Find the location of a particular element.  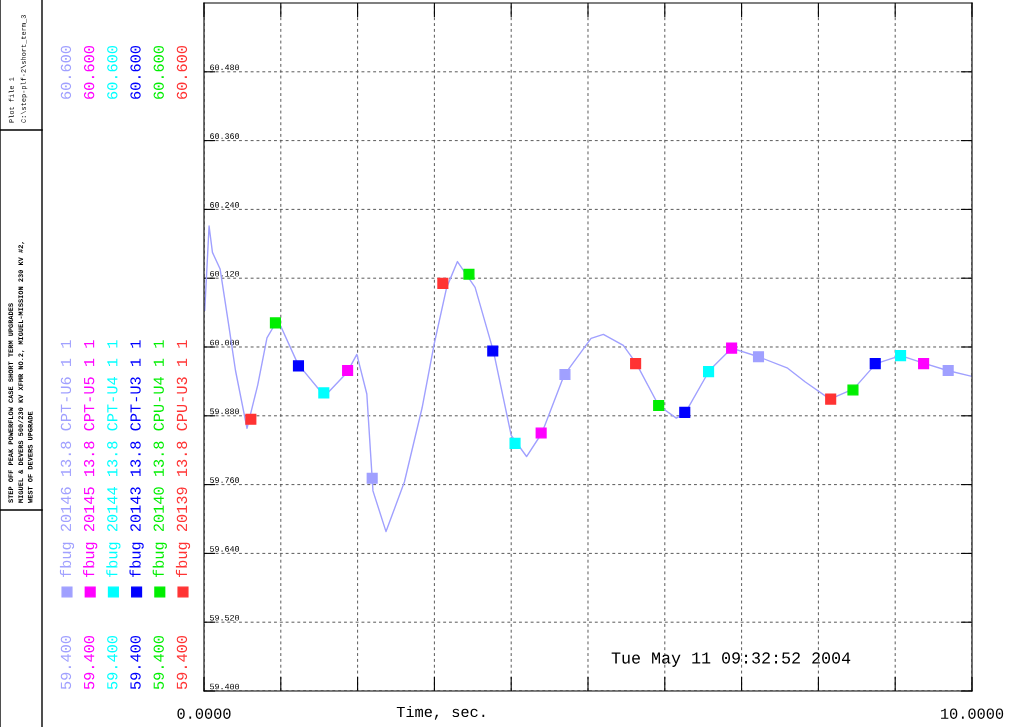

y-tick-label: 60.480 is located at coordinates (225, 67).